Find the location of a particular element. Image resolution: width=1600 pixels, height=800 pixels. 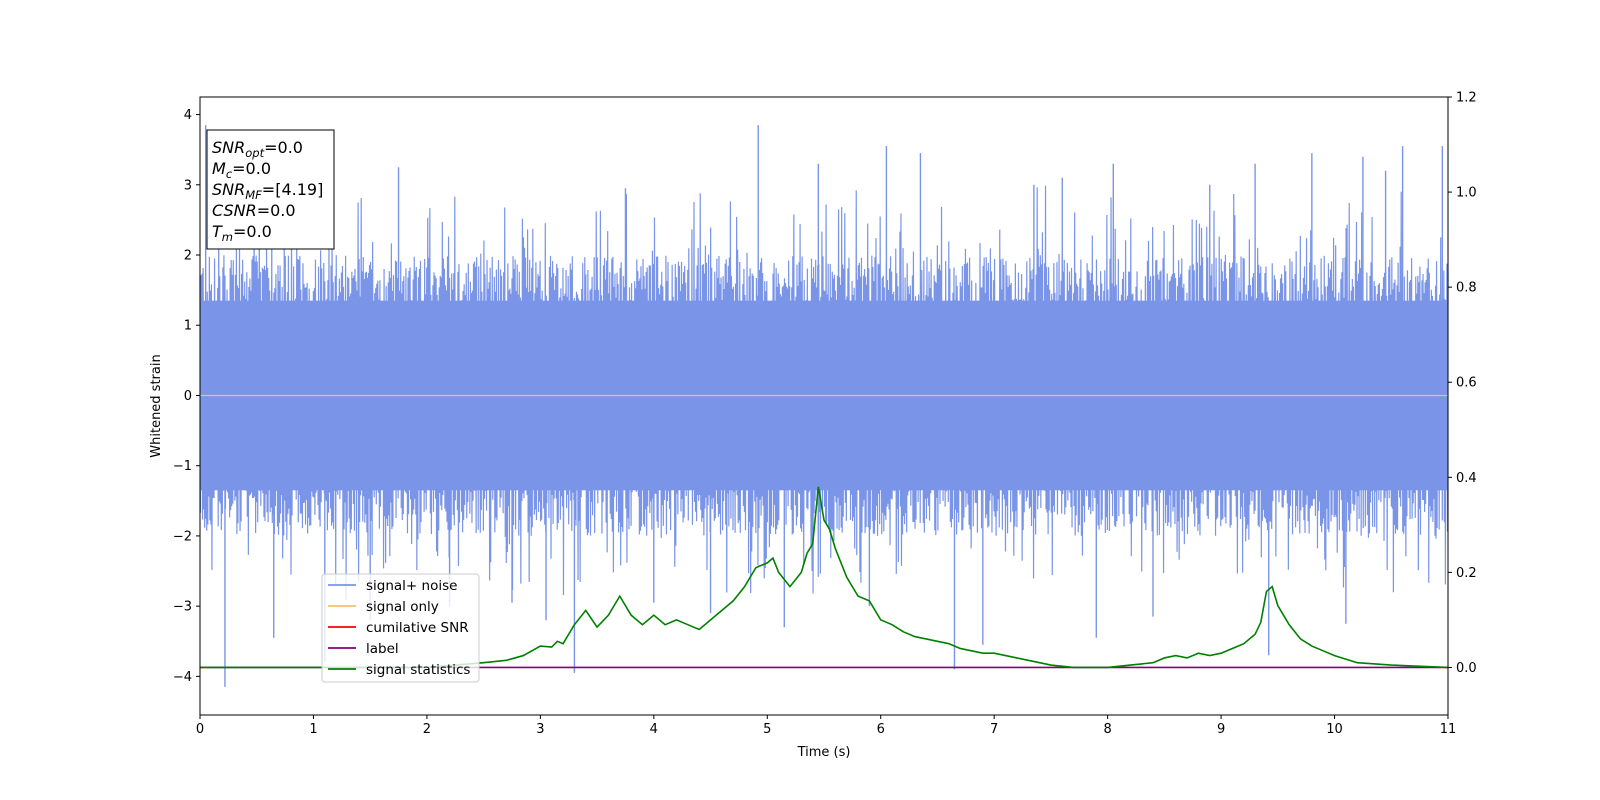

x-tick-label-4: 4 is located at coordinates (654, 729).